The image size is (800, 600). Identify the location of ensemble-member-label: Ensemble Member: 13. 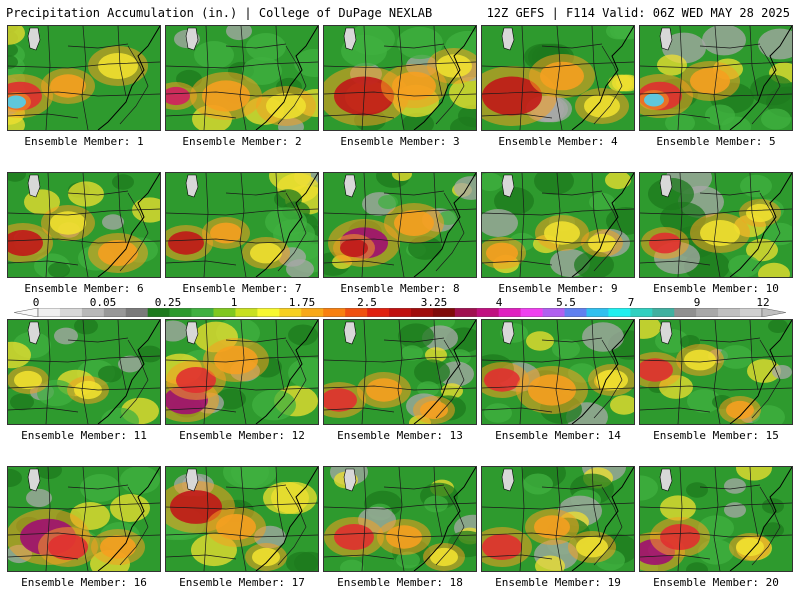
(400, 435).